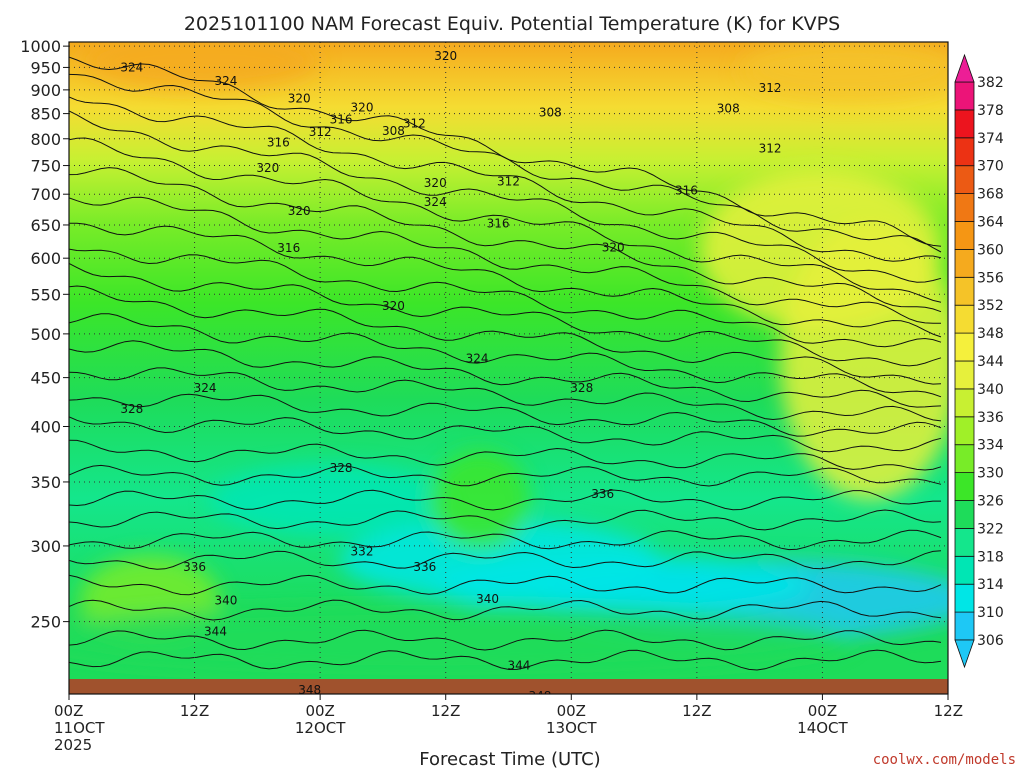  What do you see at coordinates (990, 306) in the screenshot?
I see `colorbar-label: 352` at bounding box center [990, 306].